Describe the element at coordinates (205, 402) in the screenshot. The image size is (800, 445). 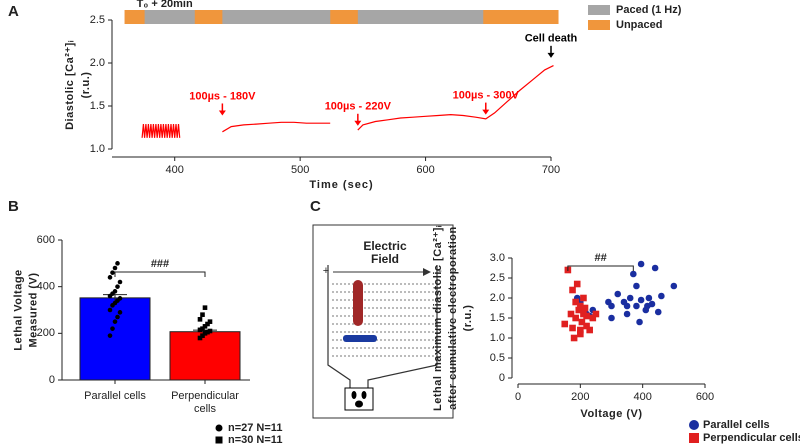
I see `x-tick-label: Perpendicular cells` at that location.